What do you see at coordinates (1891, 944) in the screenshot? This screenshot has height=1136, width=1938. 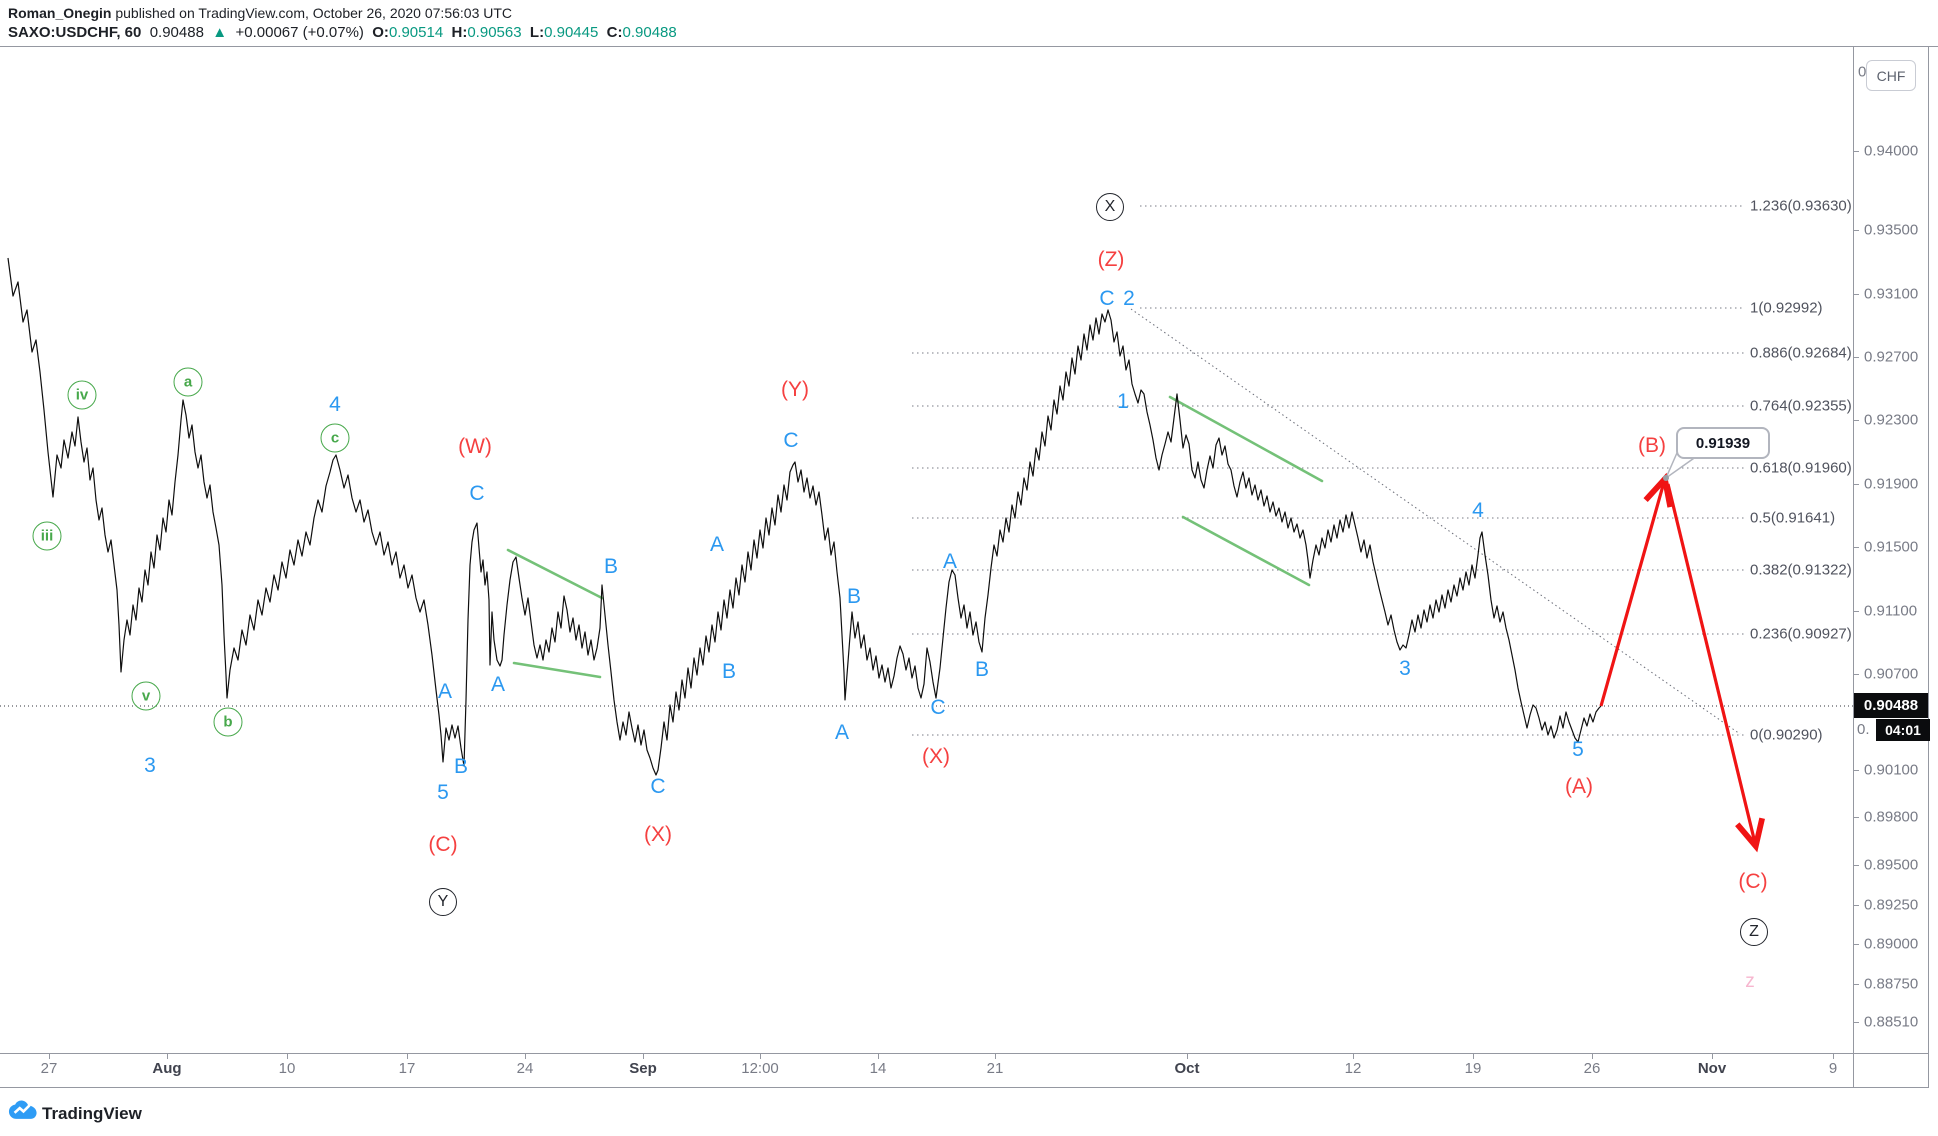 I see `price-tick-0.89000: 0.89000` at bounding box center [1891, 944].